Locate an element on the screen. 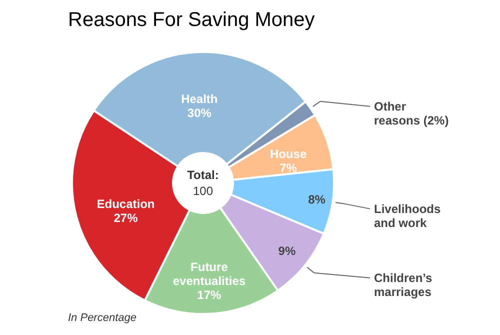 The height and width of the screenshot is (335, 500). text: Total: is located at coordinates (203, 175).